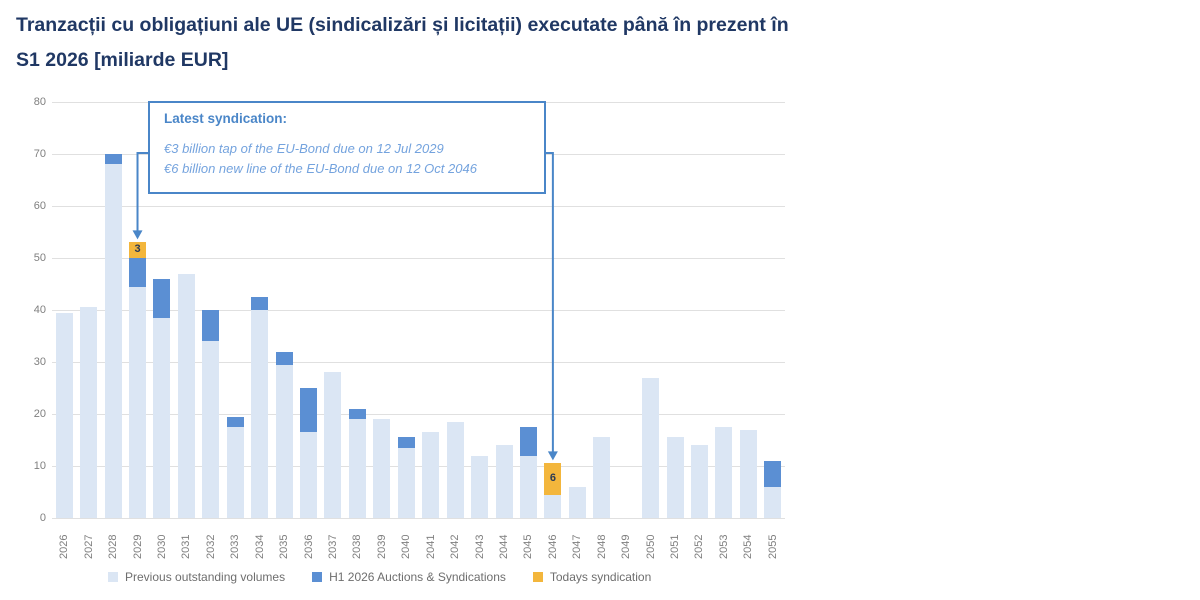 The height and width of the screenshot is (600, 1200). Describe the element at coordinates (772, 546) in the screenshot. I see `x-axis-label: 2055` at that location.